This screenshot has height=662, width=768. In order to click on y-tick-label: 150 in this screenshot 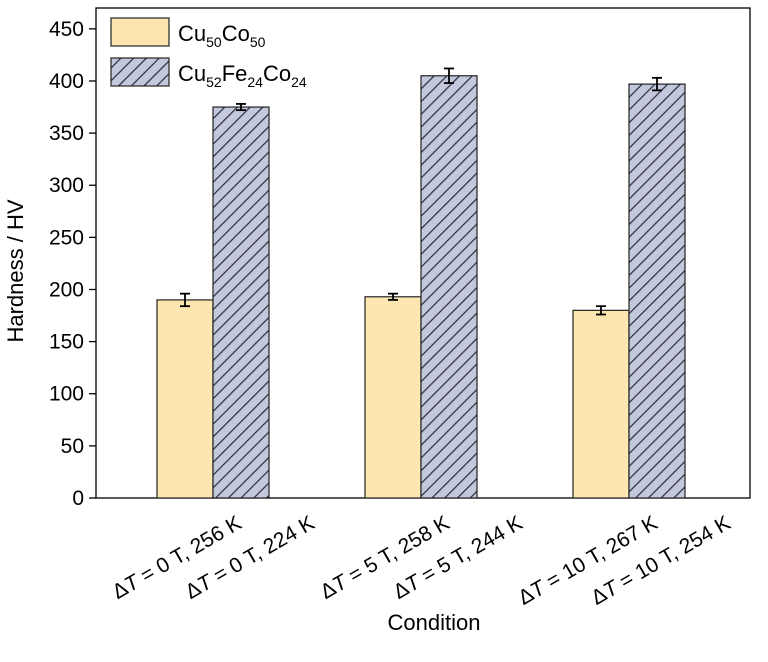, I will do `click(66, 342)`.